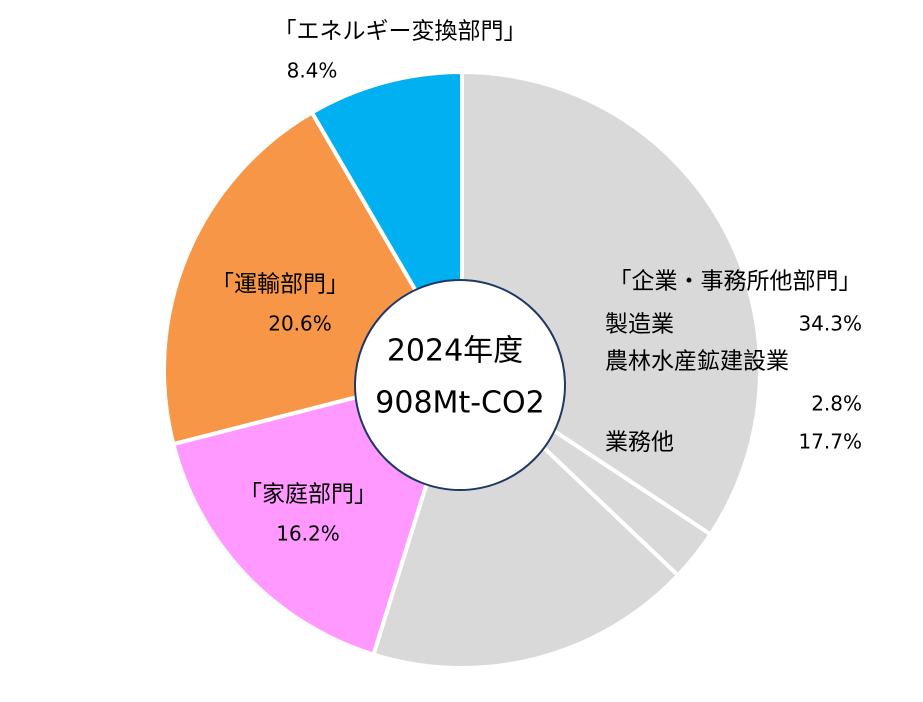 This screenshot has height=702, width=923. Describe the element at coordinates (830, 442) in the screenshot. I see `value-label: 17.7%` at that location.